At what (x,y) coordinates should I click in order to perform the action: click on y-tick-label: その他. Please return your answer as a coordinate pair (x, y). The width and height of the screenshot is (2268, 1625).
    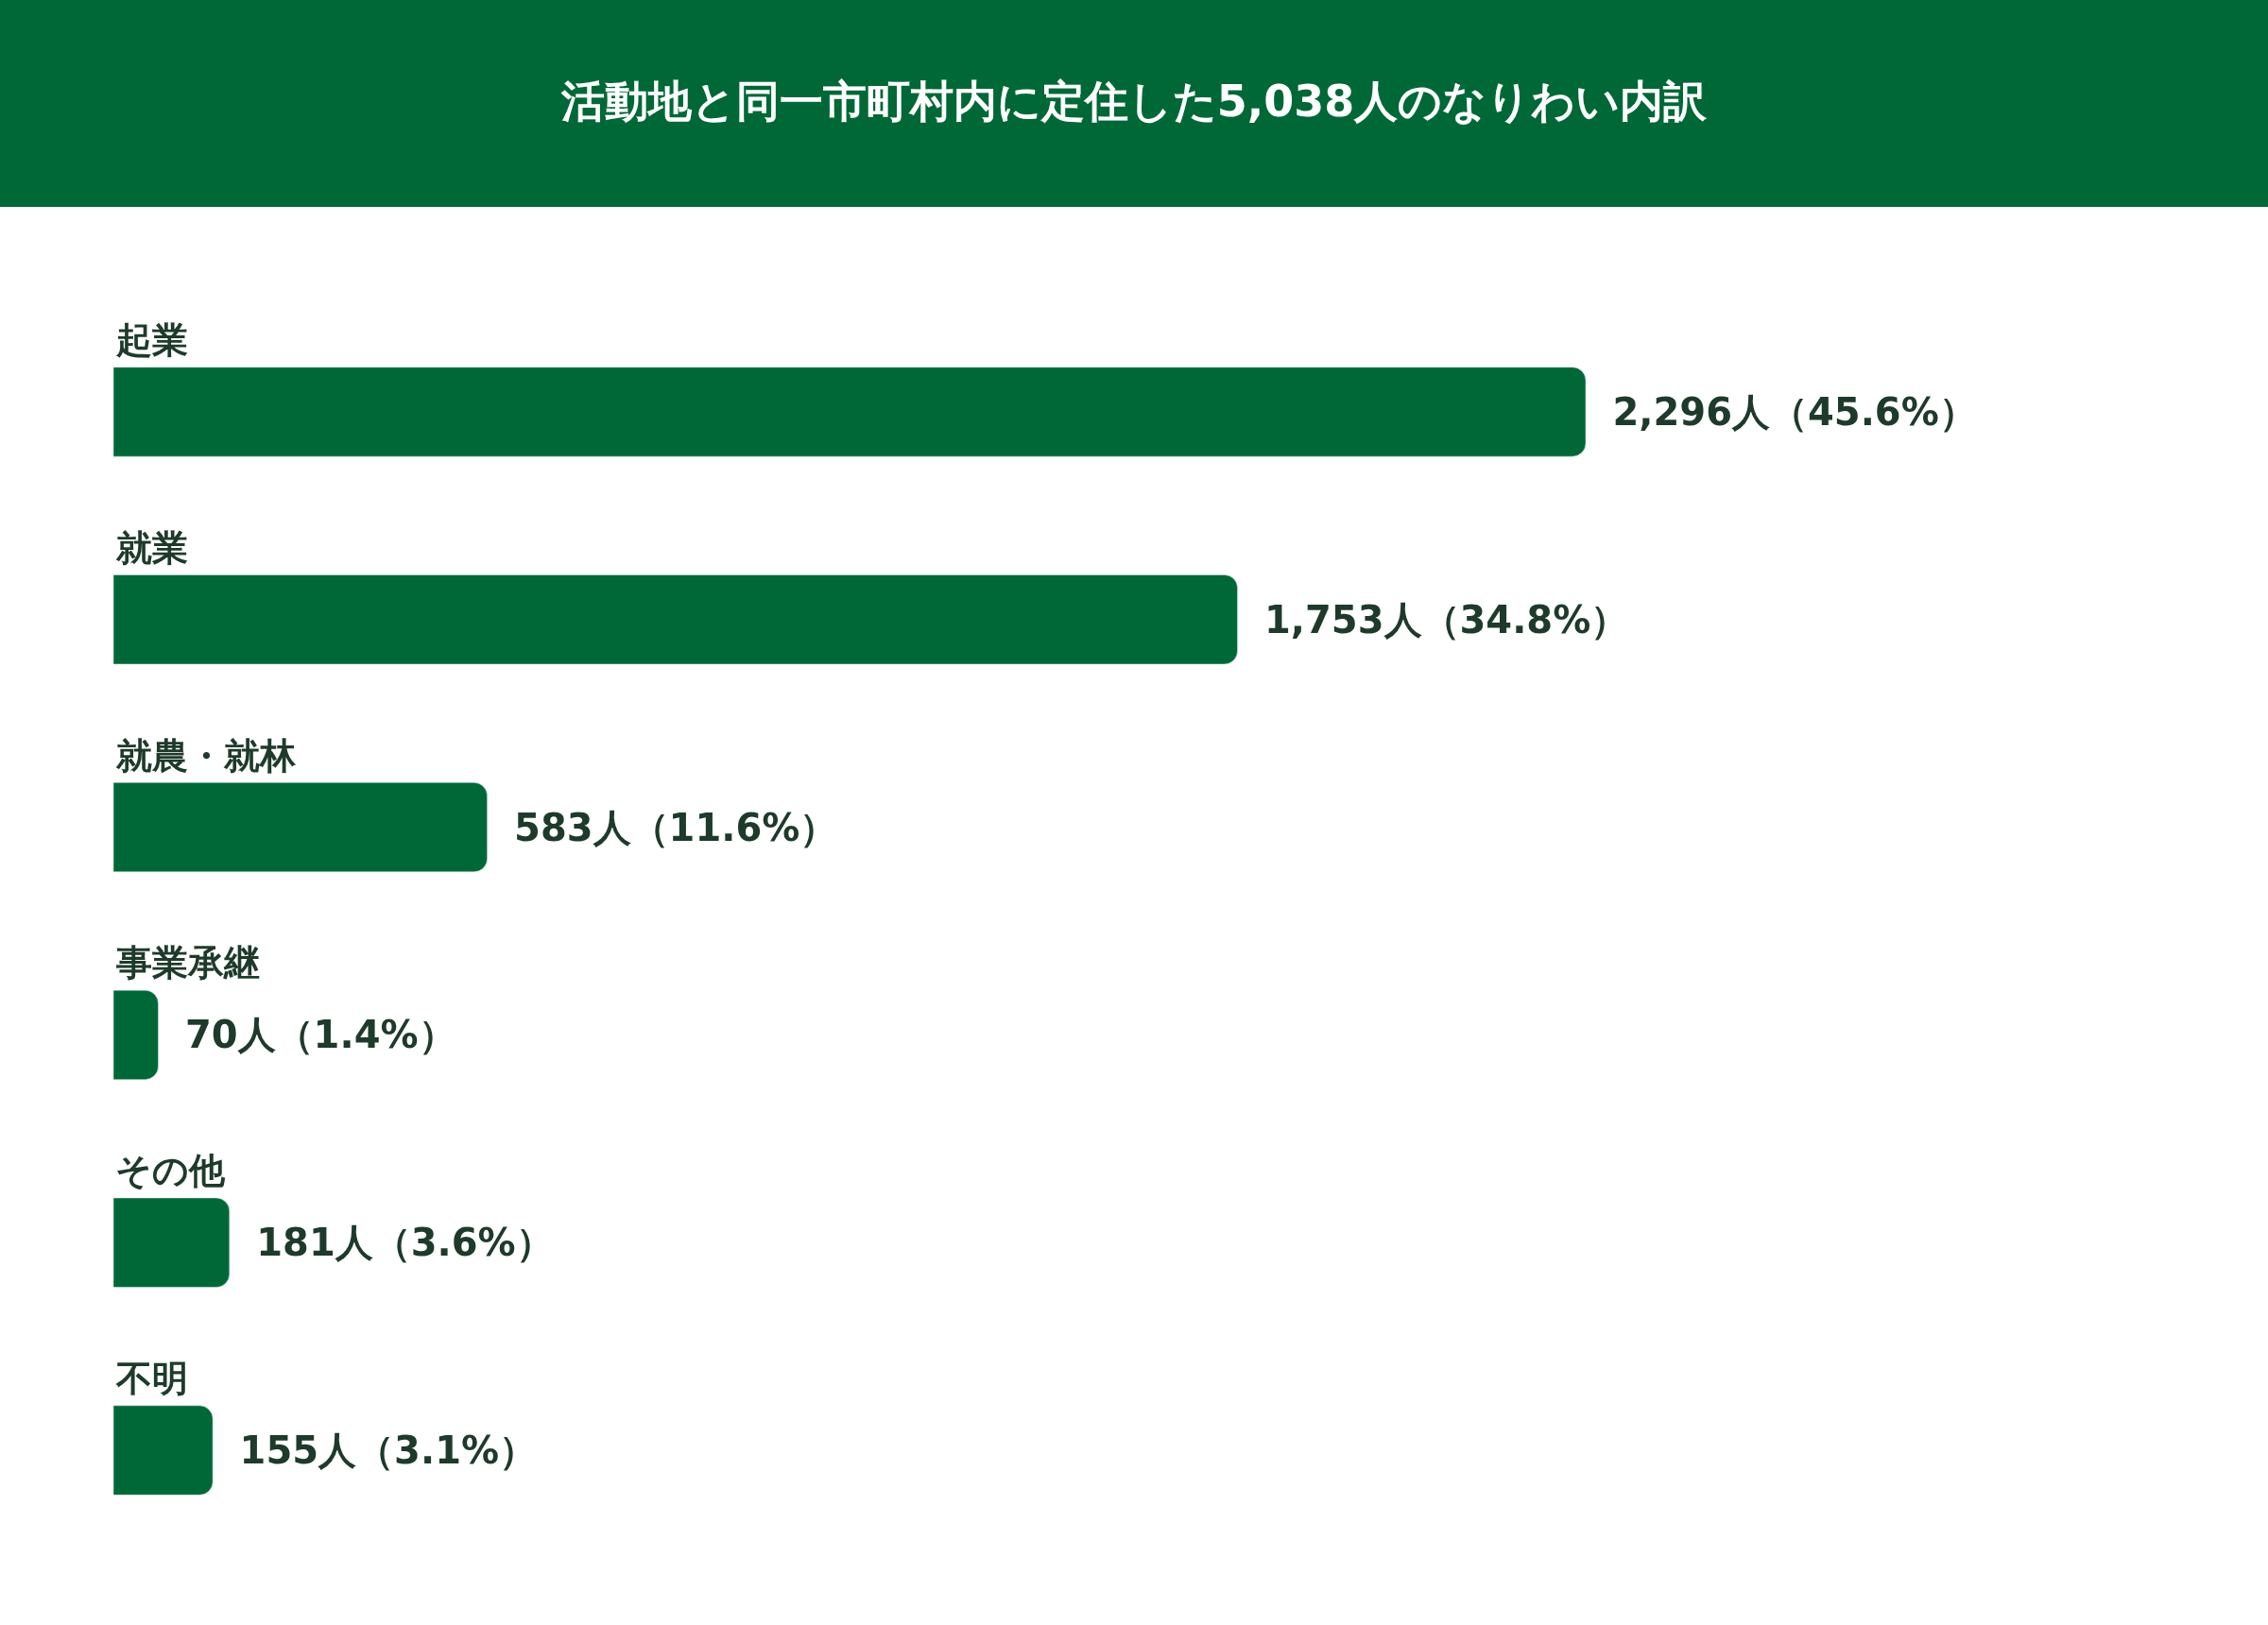
    Looking at the image, I should click on (170, 1170).